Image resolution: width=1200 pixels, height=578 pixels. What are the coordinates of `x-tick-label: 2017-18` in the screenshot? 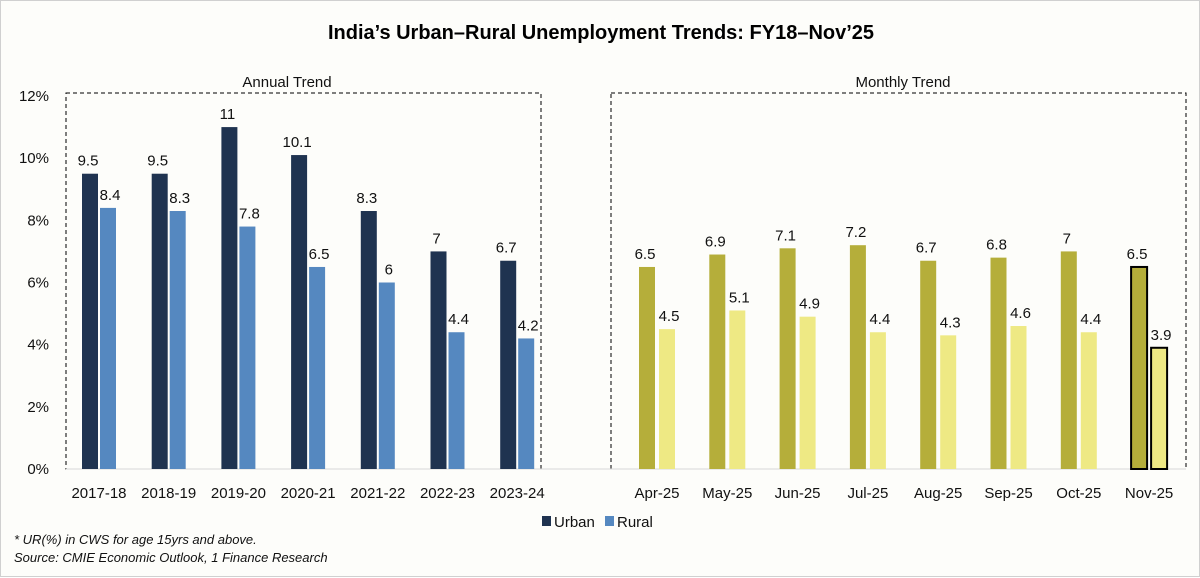 It's located at (98, 493).